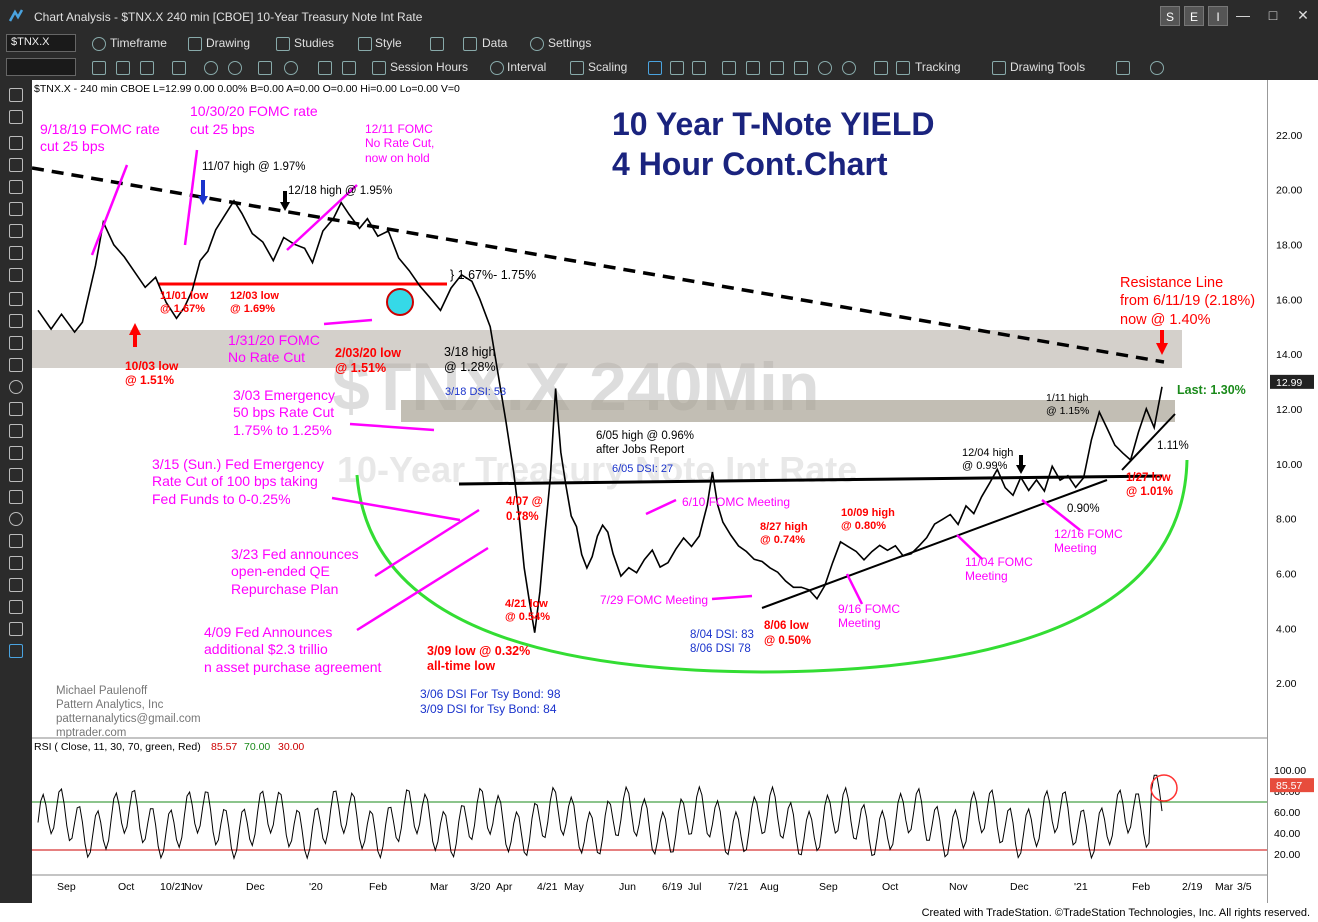  What do you see at coordinates (699, 68) in the screenshot?
I see `line-style-icon` at bounding box center [699, 68].